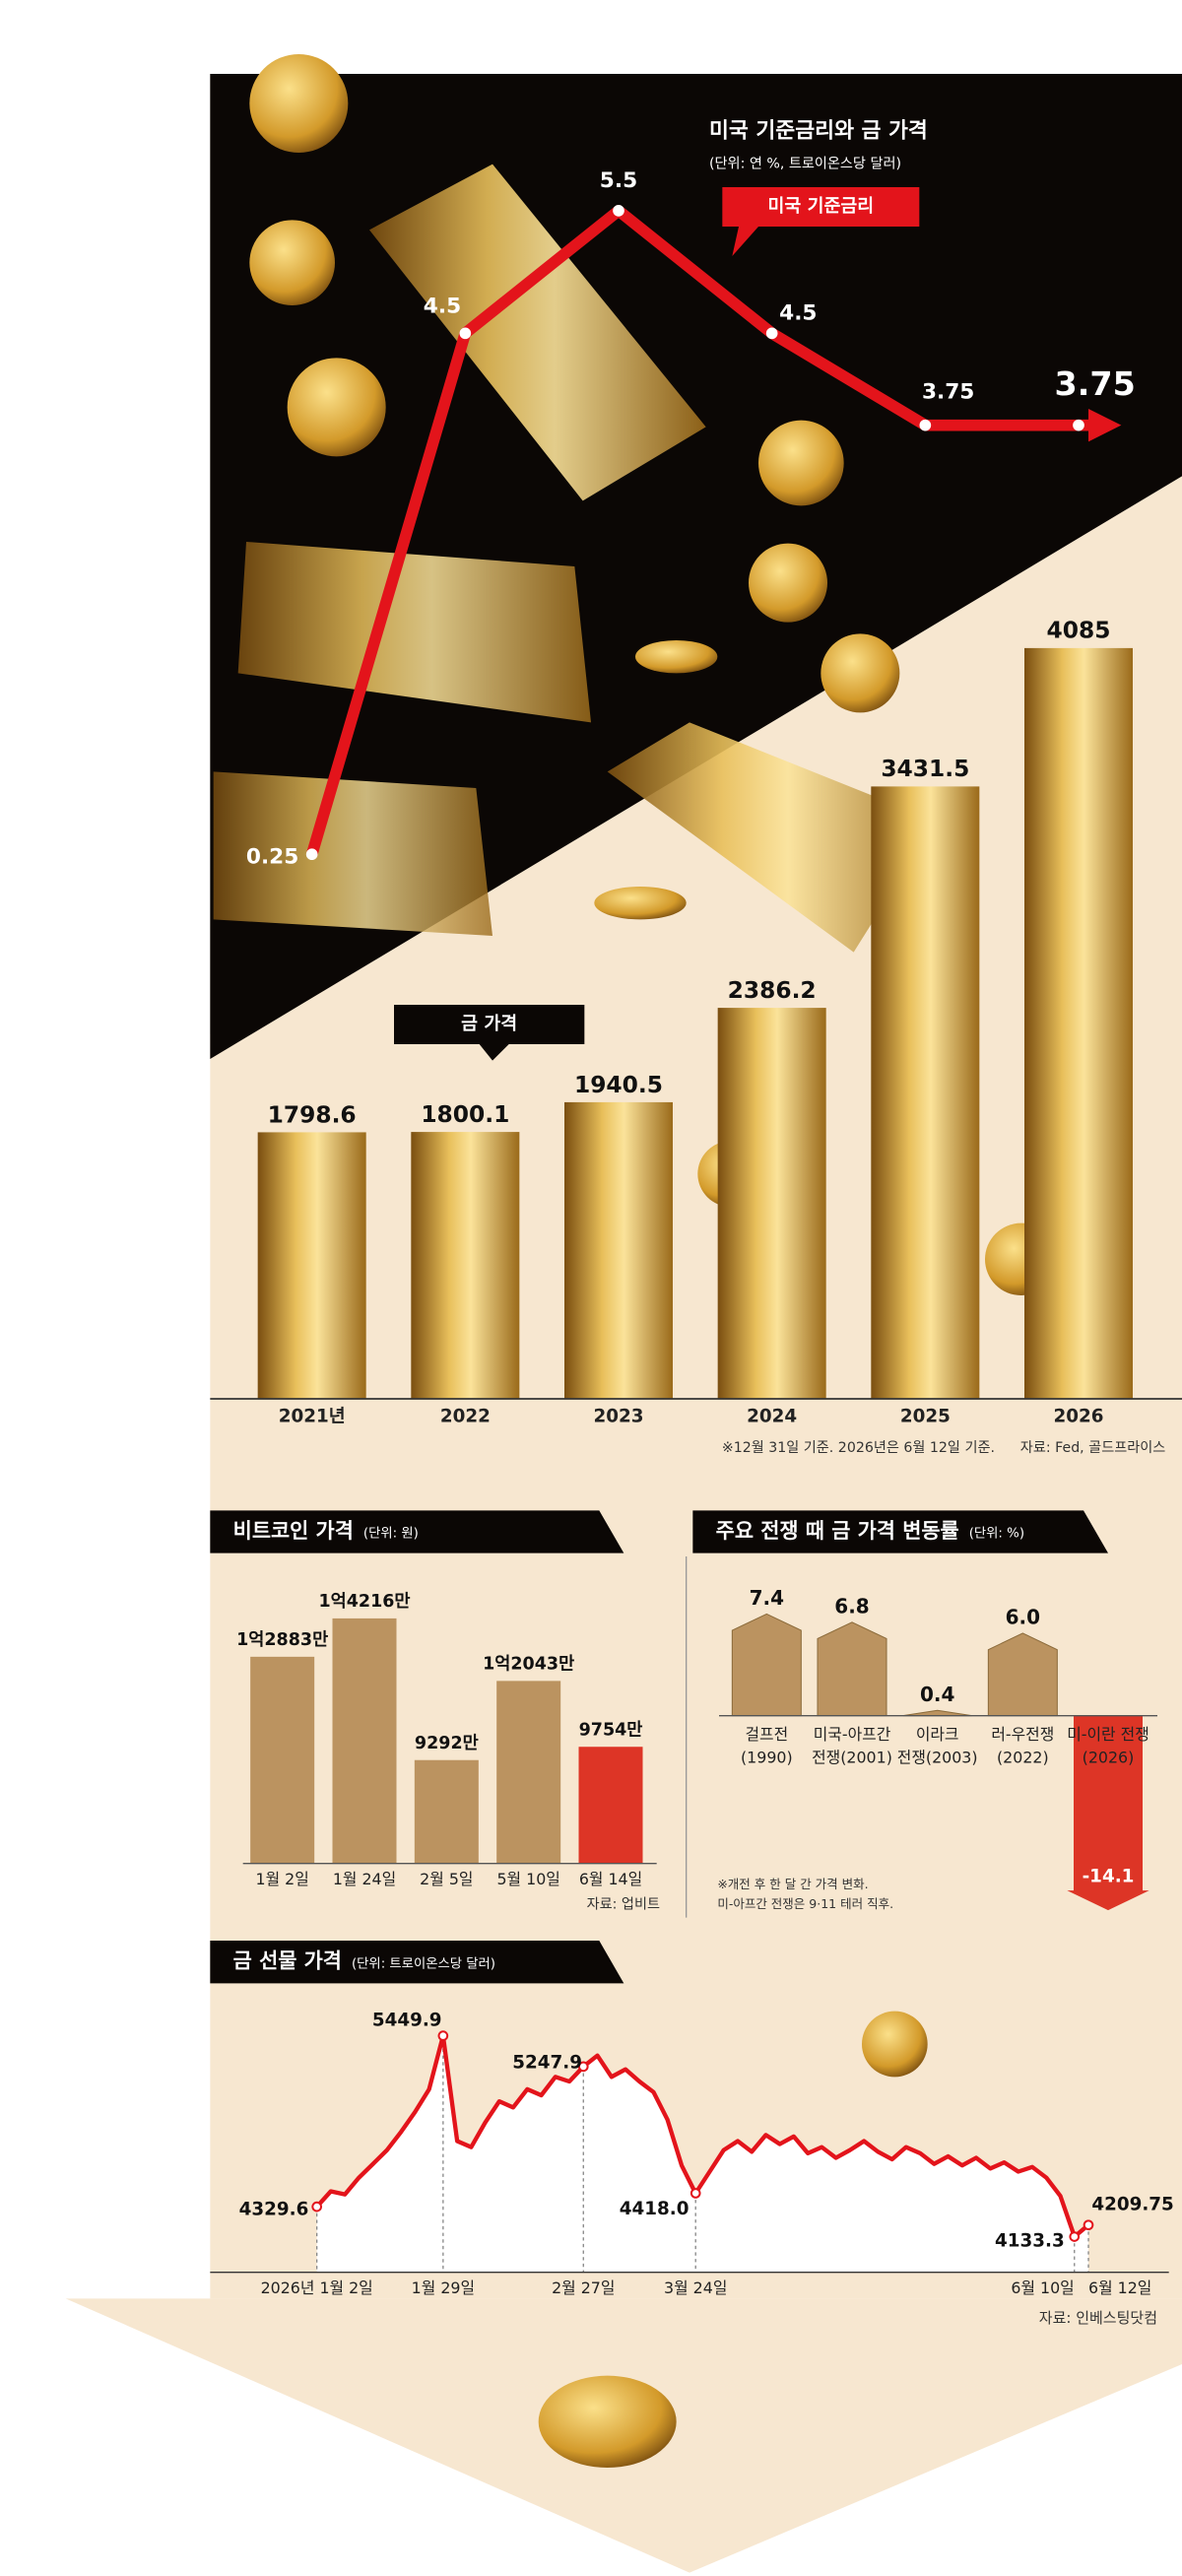 The image size is (1182, 2576). What do you see at coordinates (805, 1904) in the screenshot?
I see `note: 미-아프간 전쟁은 9·11 테러 직후.` at bounding box center [805, 1904].